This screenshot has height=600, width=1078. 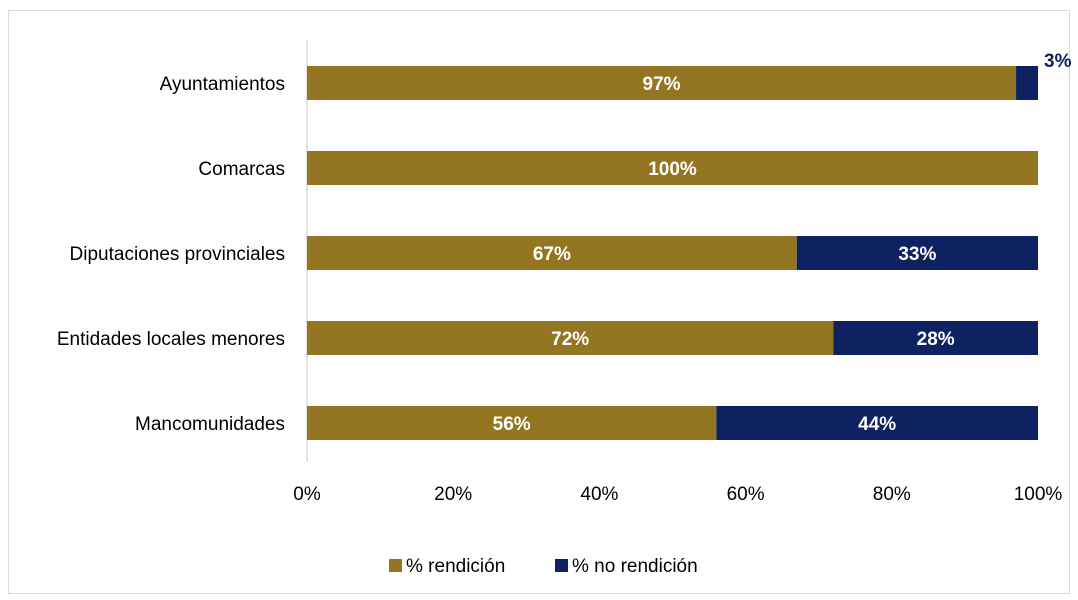 I want to click on category-label-comarcas: Comarcas, so click(x=241, y=169).